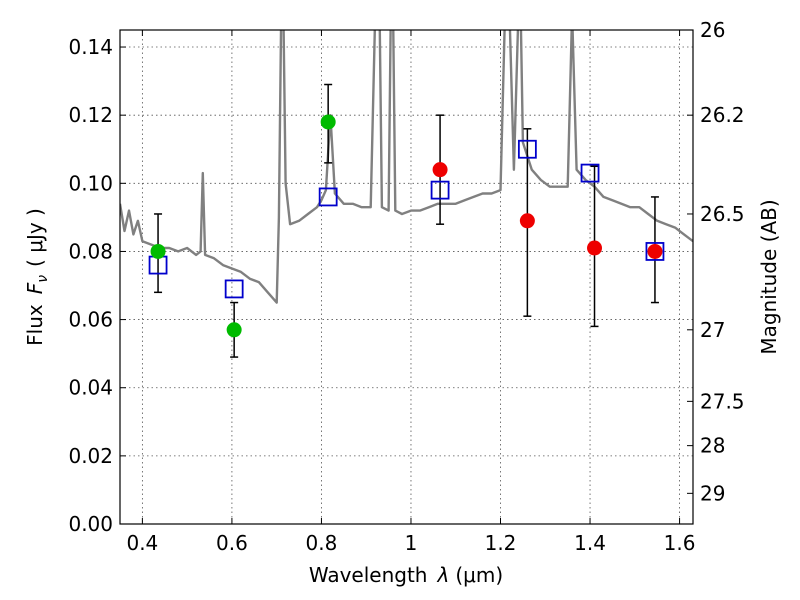 The height and width of the screenshot is (600, 800). I want to click on x-tick-label: 1.4, so click(590, 543).